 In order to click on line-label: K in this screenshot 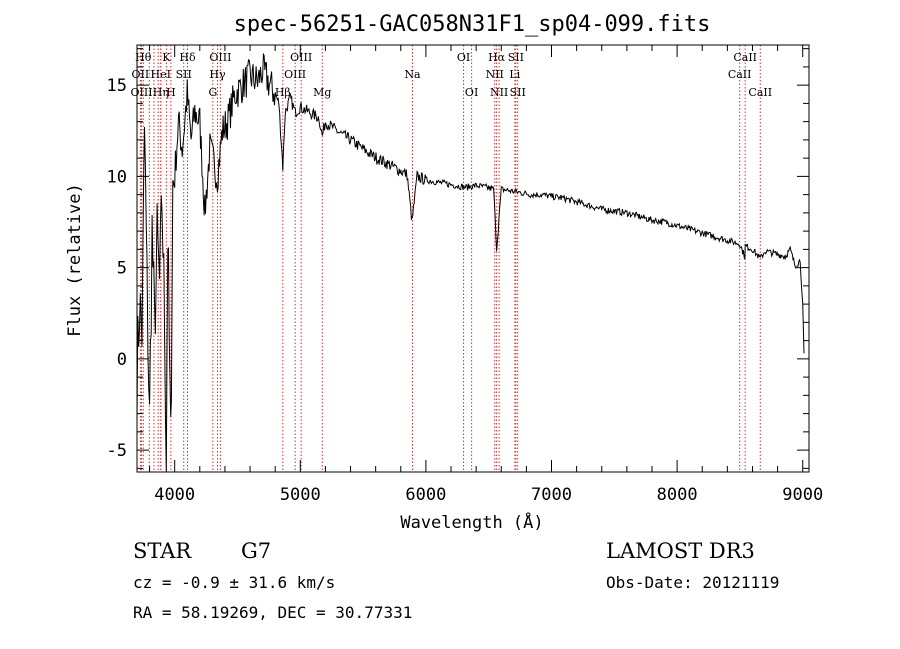, I will do `click(166, 57)`.